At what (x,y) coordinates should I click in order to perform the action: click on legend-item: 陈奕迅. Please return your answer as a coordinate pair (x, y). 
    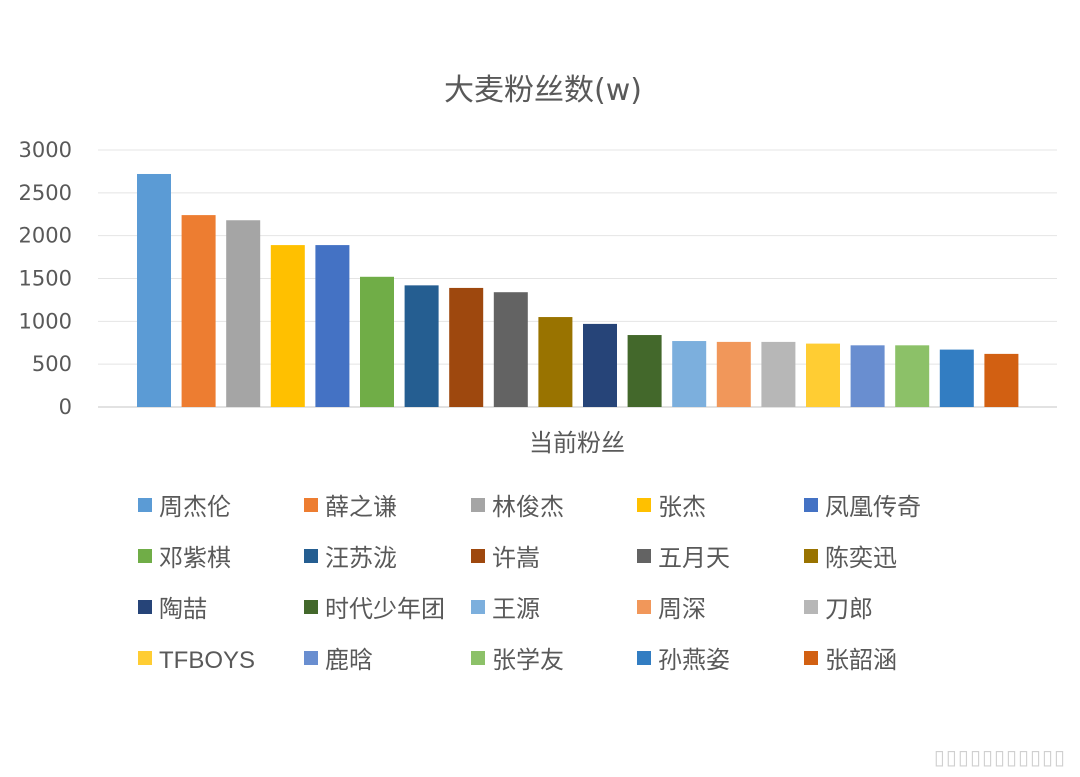
    Looking at the image, I should click on (850, 558).